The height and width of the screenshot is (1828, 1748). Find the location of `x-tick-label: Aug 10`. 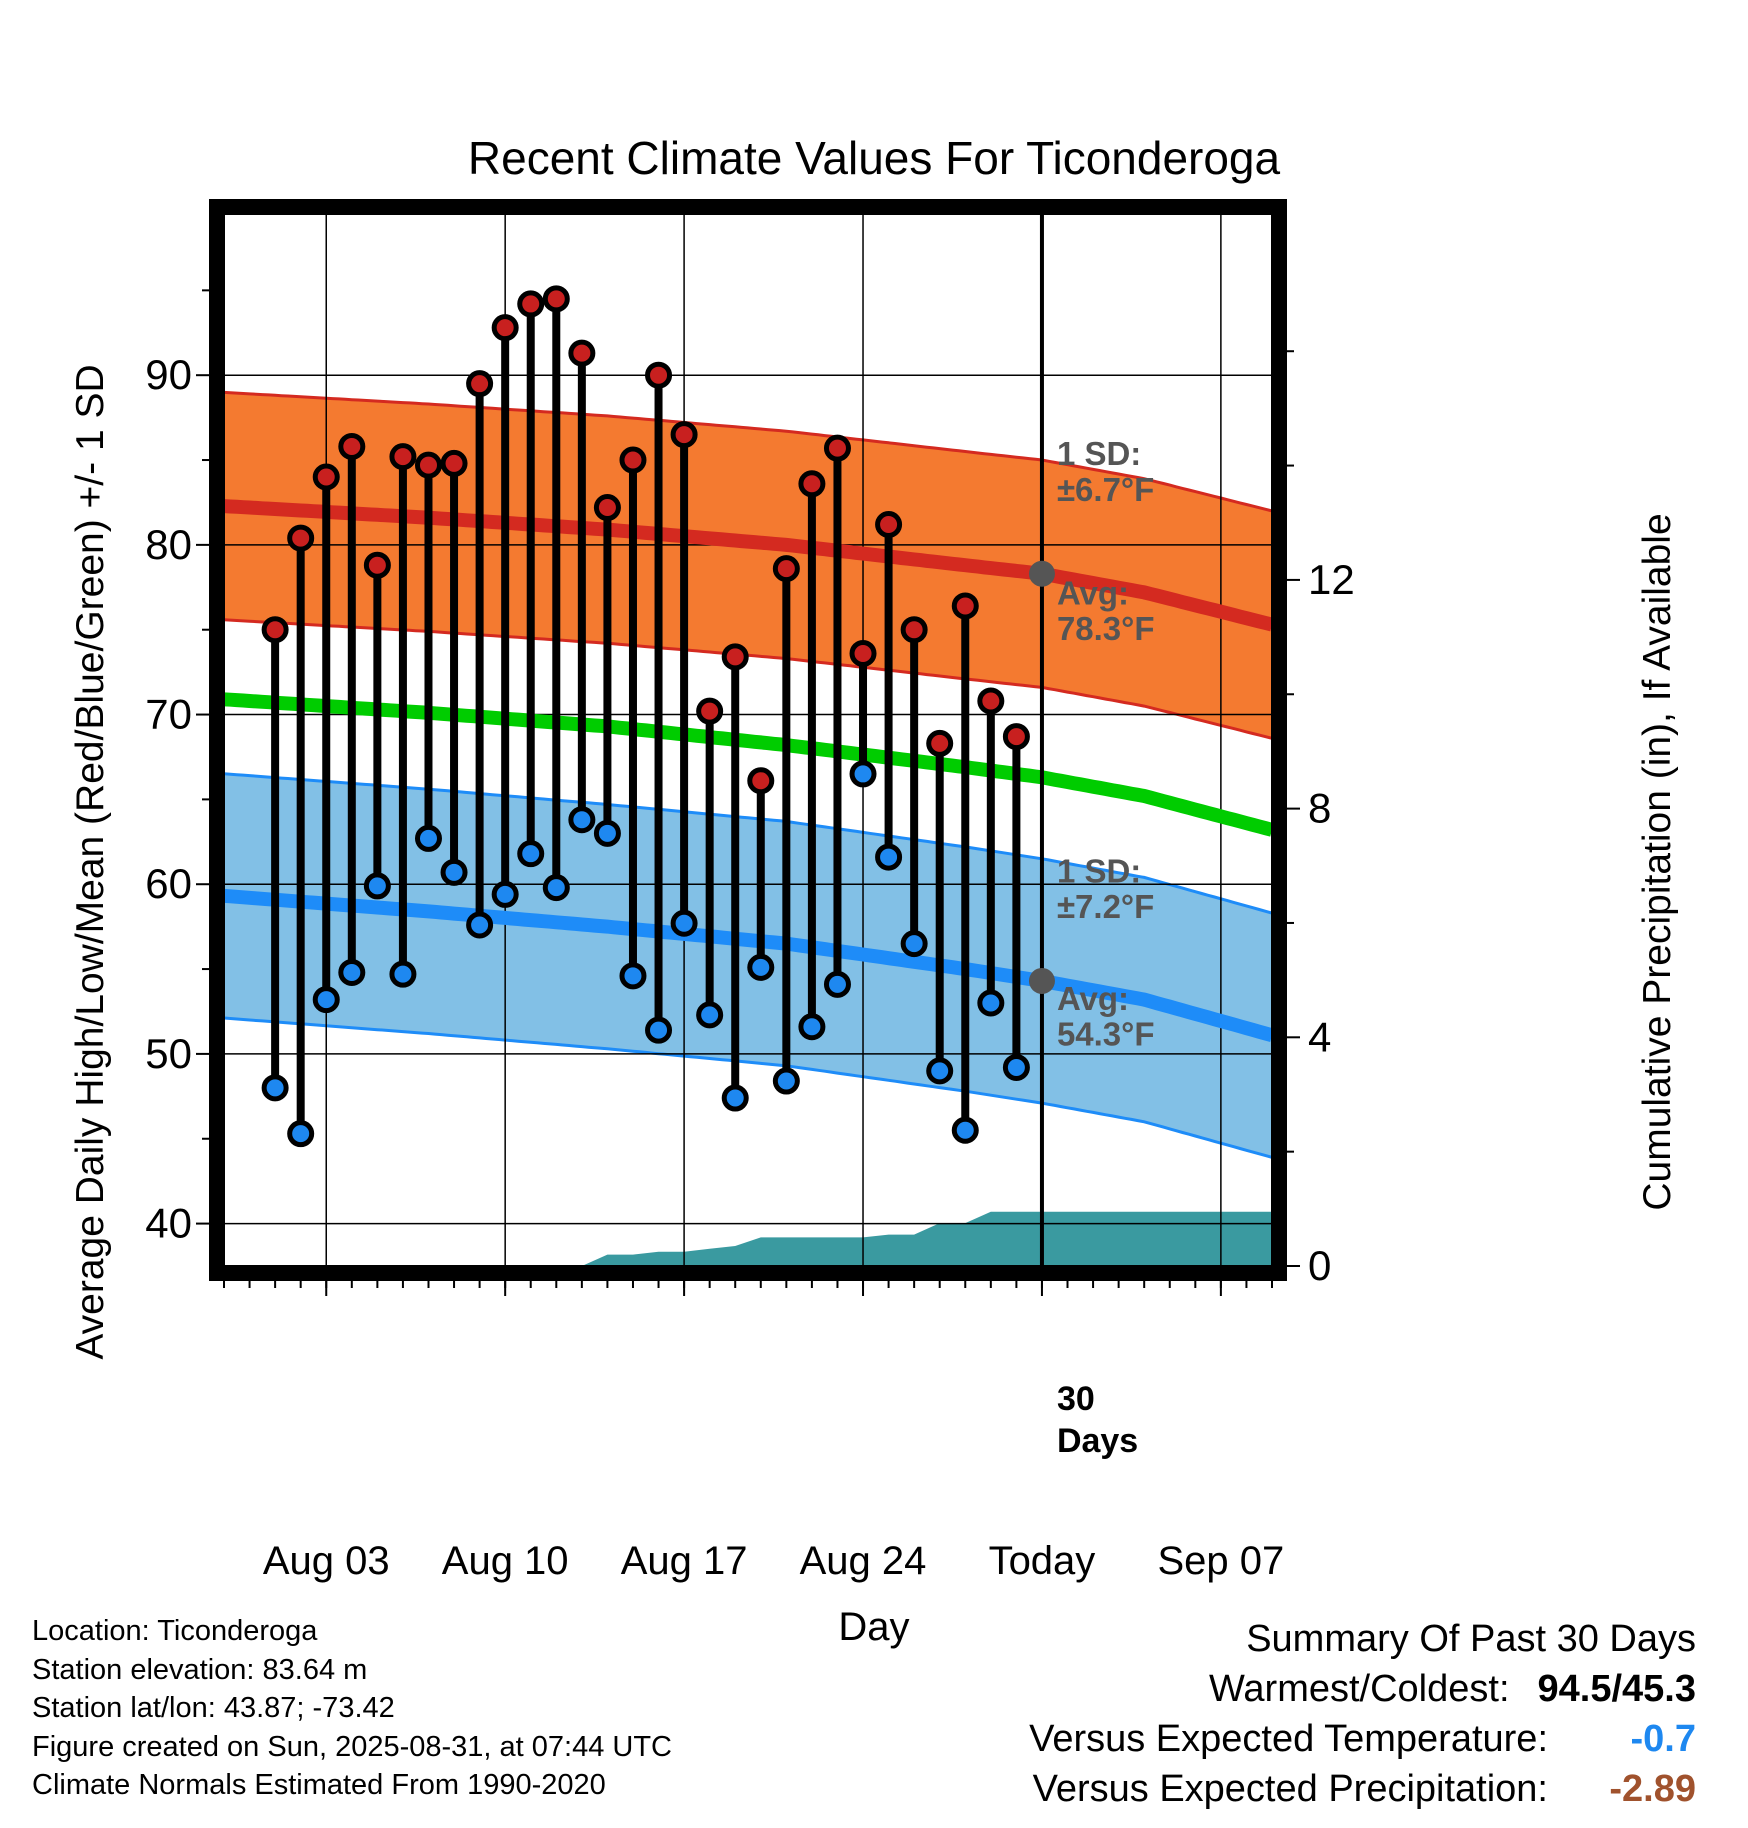

x-tick-label: Aug 10 is located at coordinates (505, 1561).